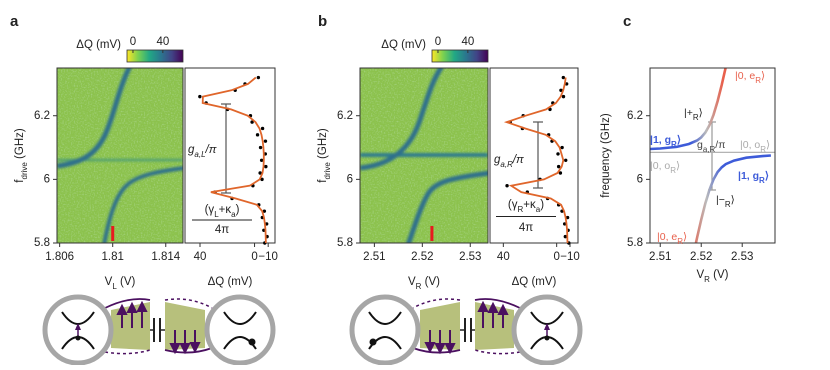  I want to click on coupling-label: ga,R/π, so click(509, 161).